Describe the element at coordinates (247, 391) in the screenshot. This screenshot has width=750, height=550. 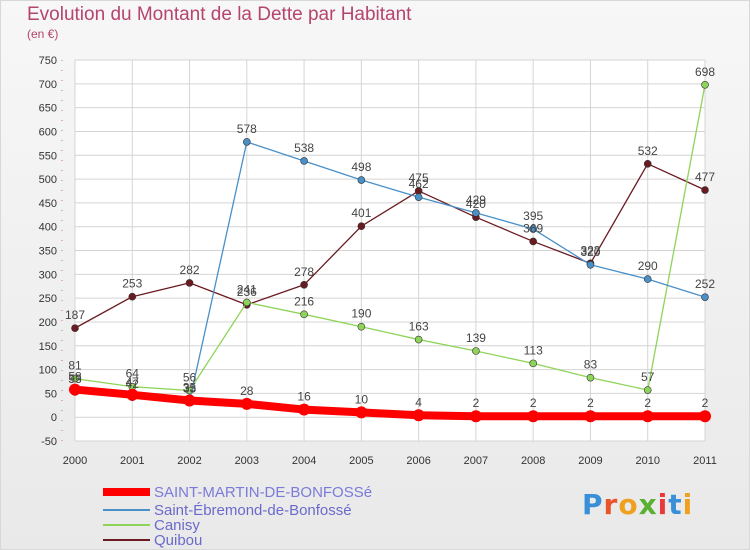
I see `data-label: 28` at that location.